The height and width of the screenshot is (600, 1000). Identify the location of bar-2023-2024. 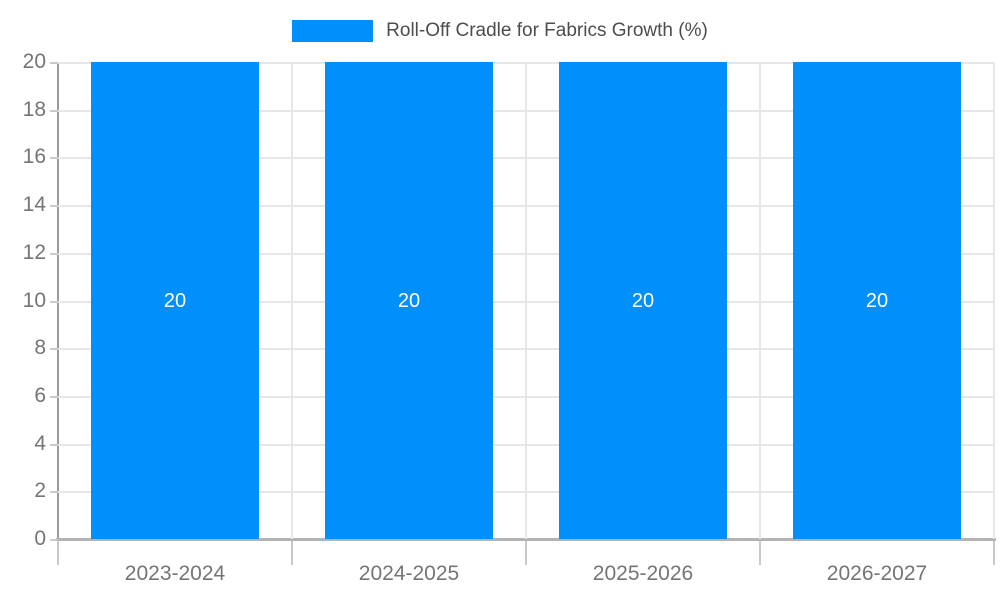
(175, 300).